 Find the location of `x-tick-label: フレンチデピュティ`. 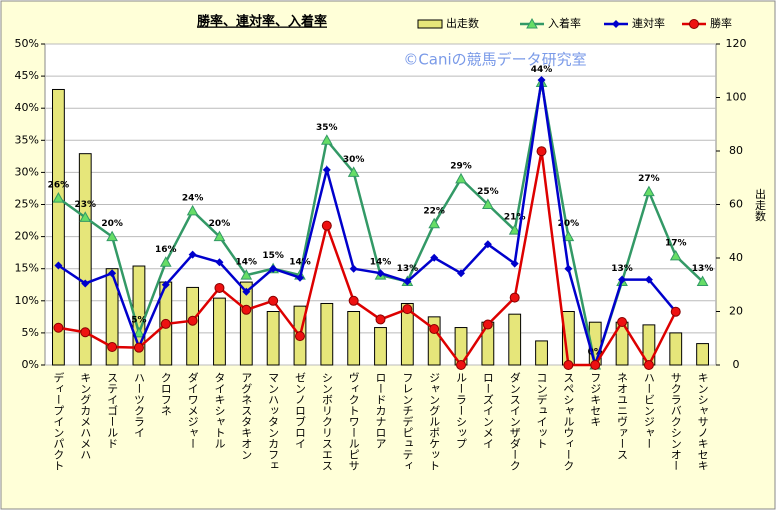

x-tick-label: フレンチデピュティ is located at coordinates (407, 421).